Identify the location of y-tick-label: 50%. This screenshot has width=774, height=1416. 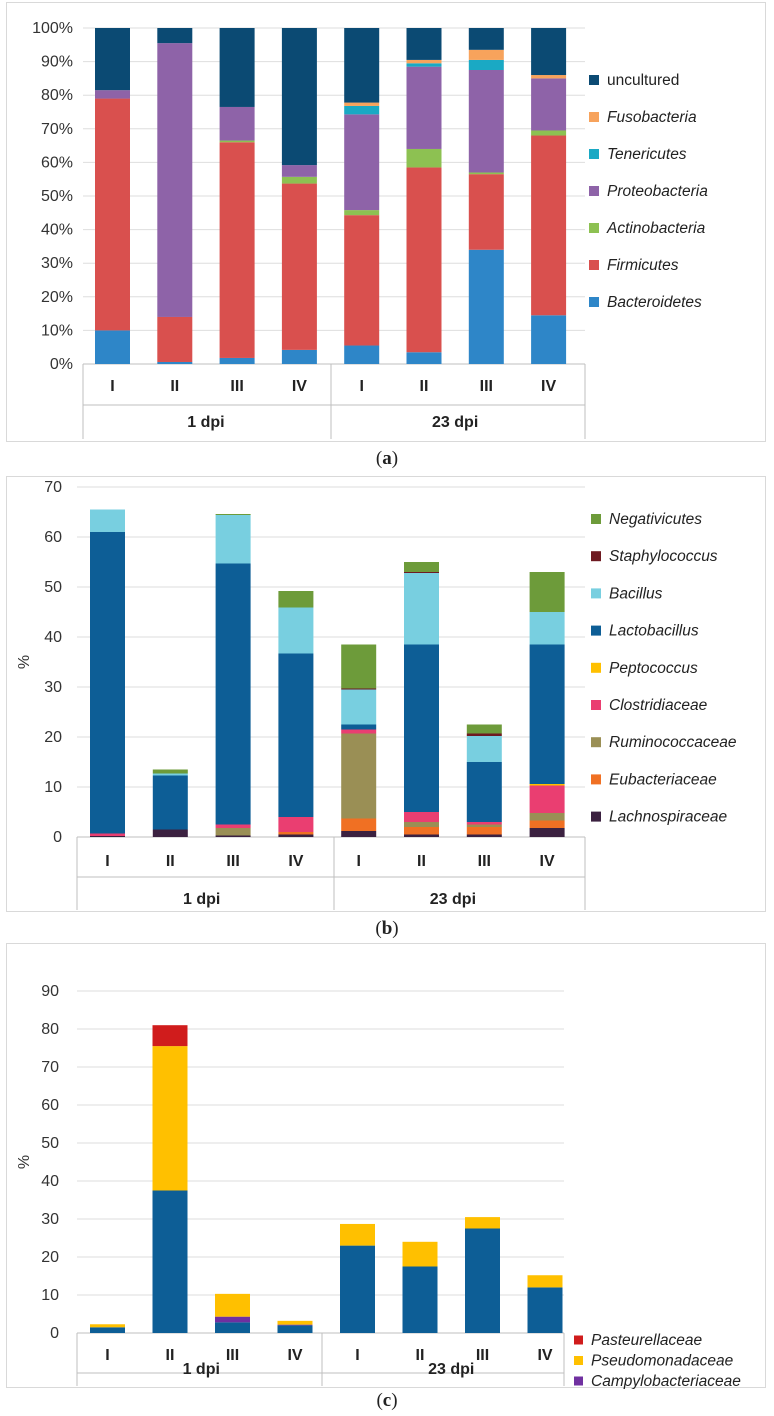
(57, 196).